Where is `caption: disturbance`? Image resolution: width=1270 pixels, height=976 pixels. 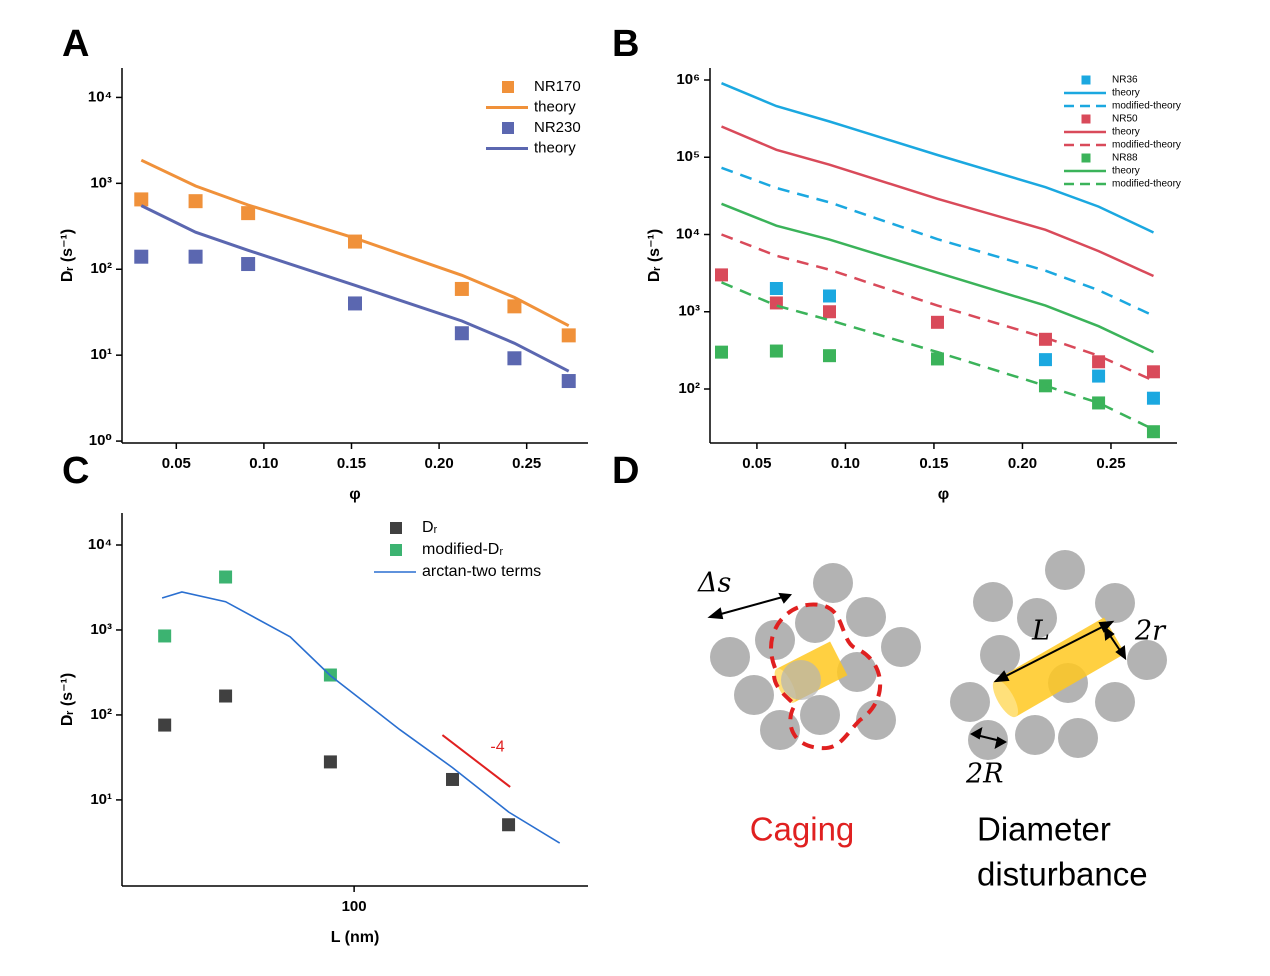 caption: disturbance is located at coordinates (1062, 874).